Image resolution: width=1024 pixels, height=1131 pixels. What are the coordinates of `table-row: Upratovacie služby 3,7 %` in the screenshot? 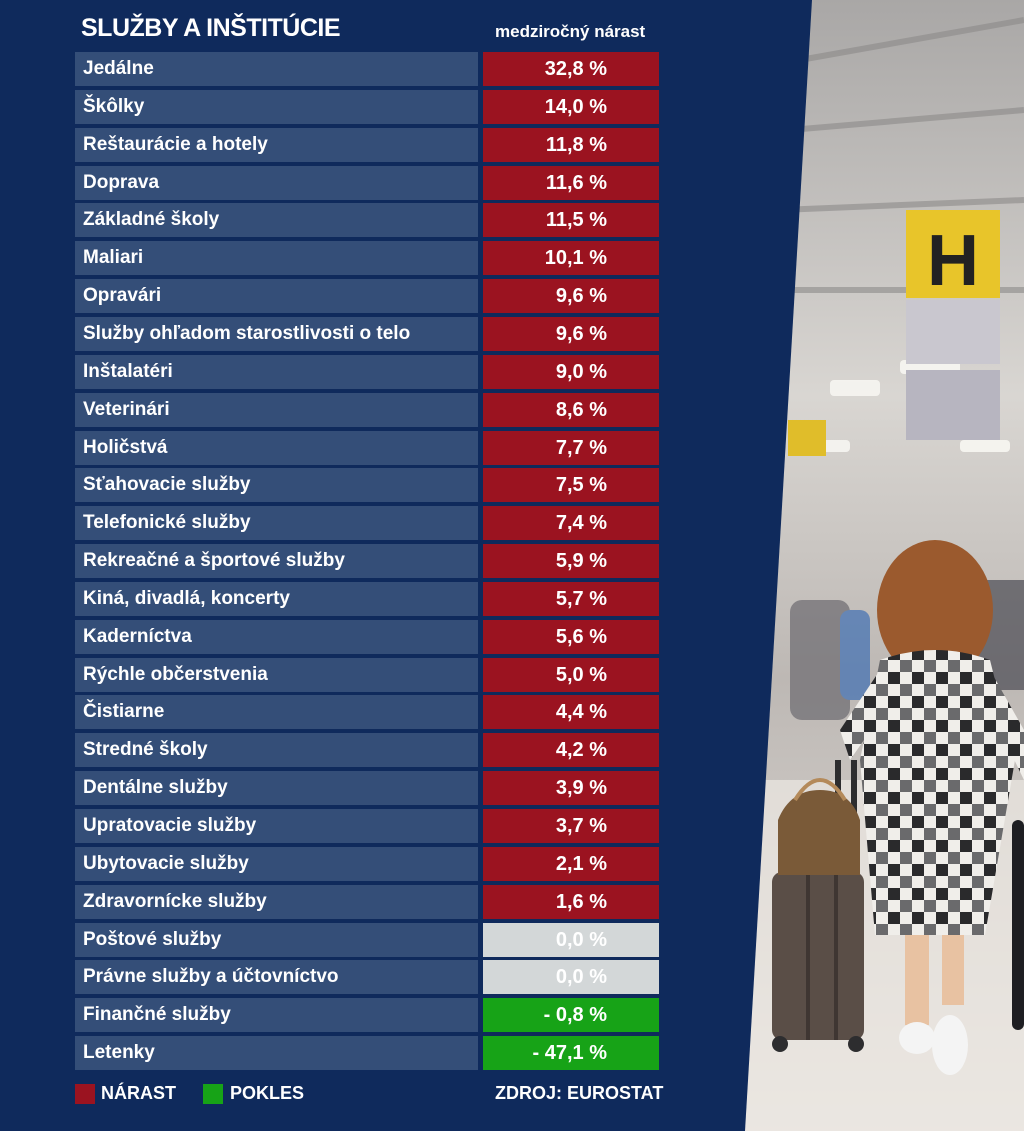 It's located at (367, 826).